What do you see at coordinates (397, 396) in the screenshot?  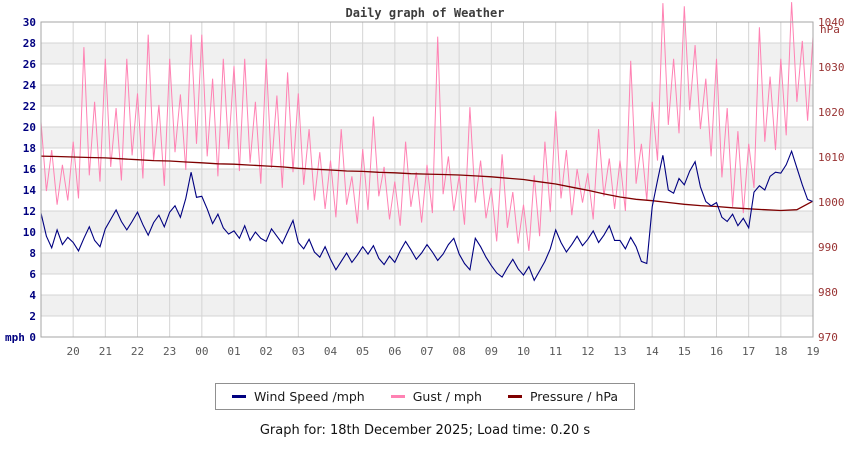 I see `gust-line-swatch-icon` at bounding box center [397, 396].